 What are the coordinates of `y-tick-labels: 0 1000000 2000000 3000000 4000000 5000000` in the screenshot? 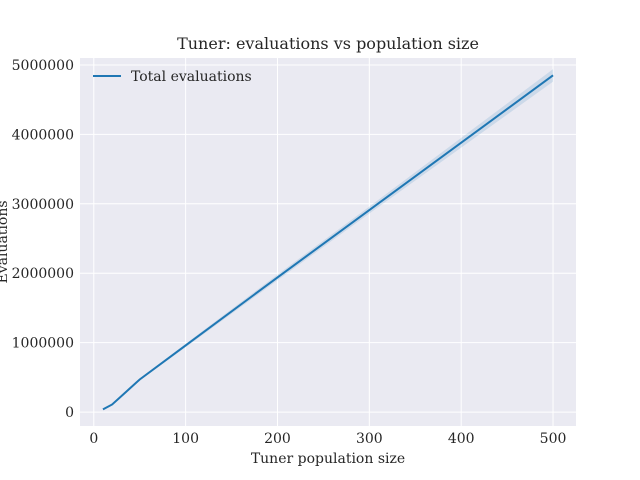 It's located at (43, 239).